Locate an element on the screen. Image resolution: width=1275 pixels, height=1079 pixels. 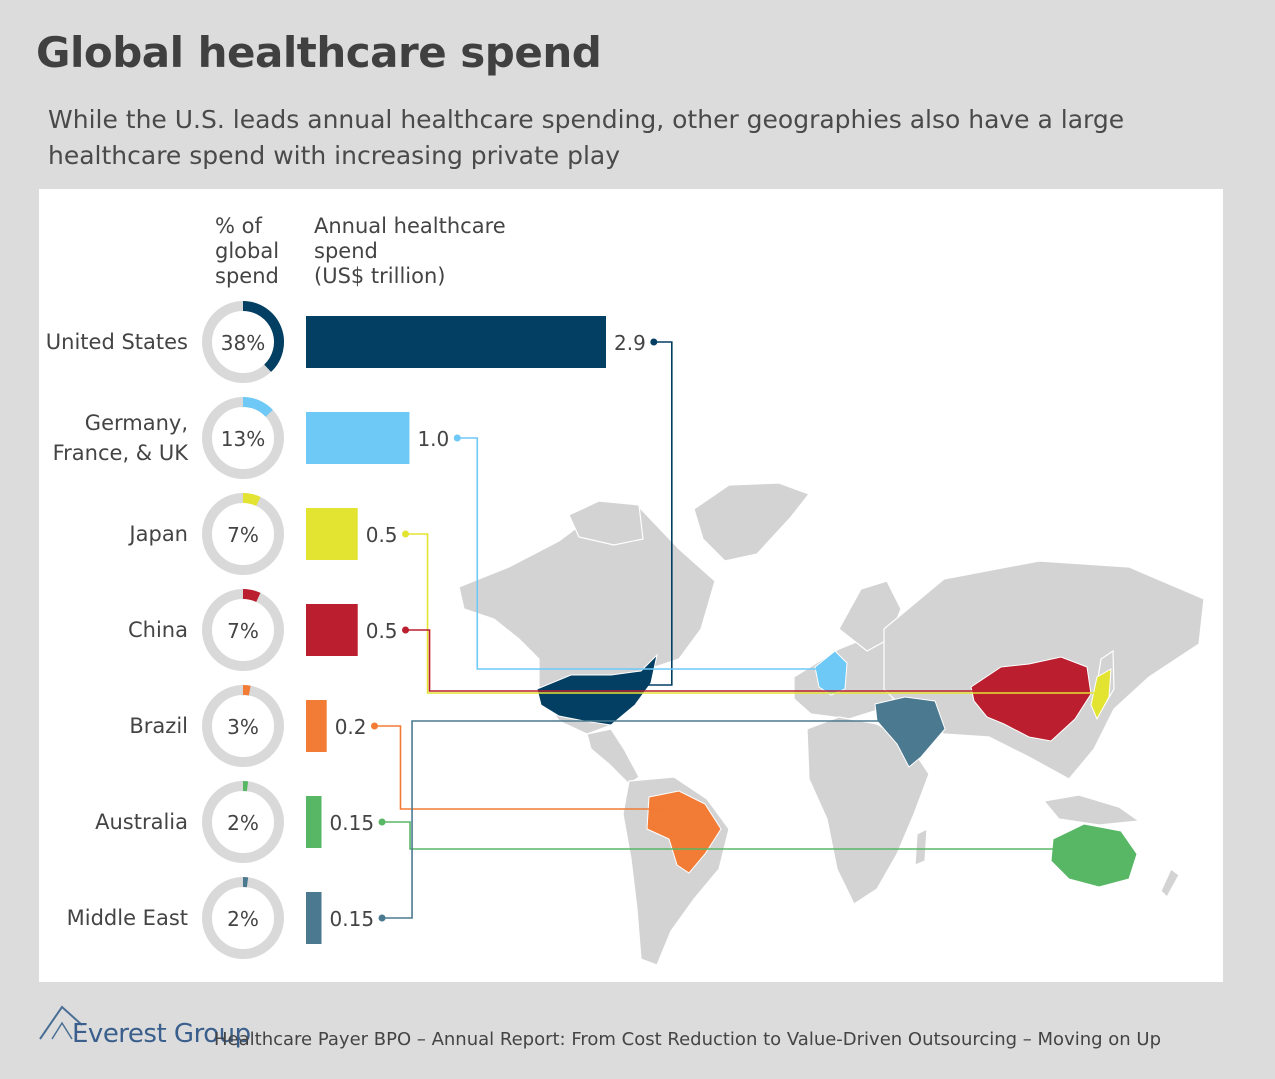
row-0: United States 38% 2.9 is located at coordinates (346, 342).